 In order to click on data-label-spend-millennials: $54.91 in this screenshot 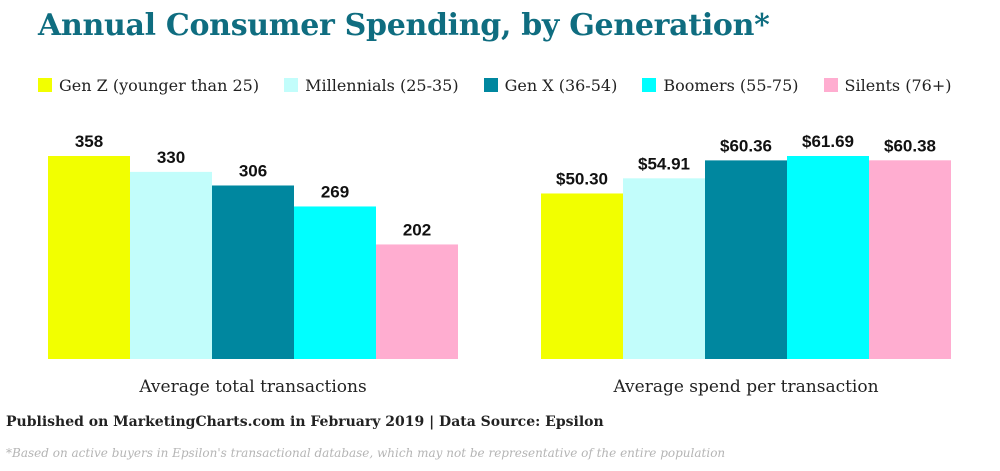, I will do `click(664, 163)`.